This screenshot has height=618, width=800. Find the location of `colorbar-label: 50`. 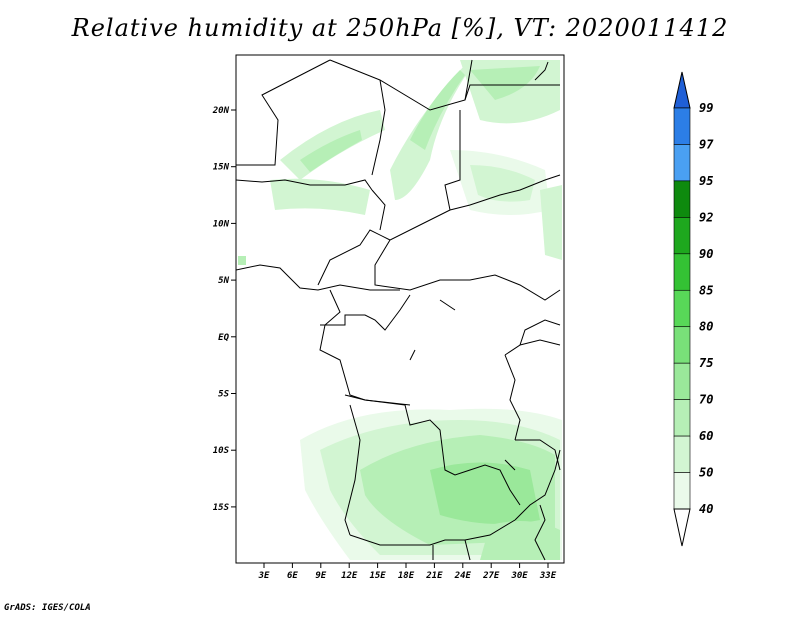

colorbar-label: 50 is located at coordinates (706, 473).